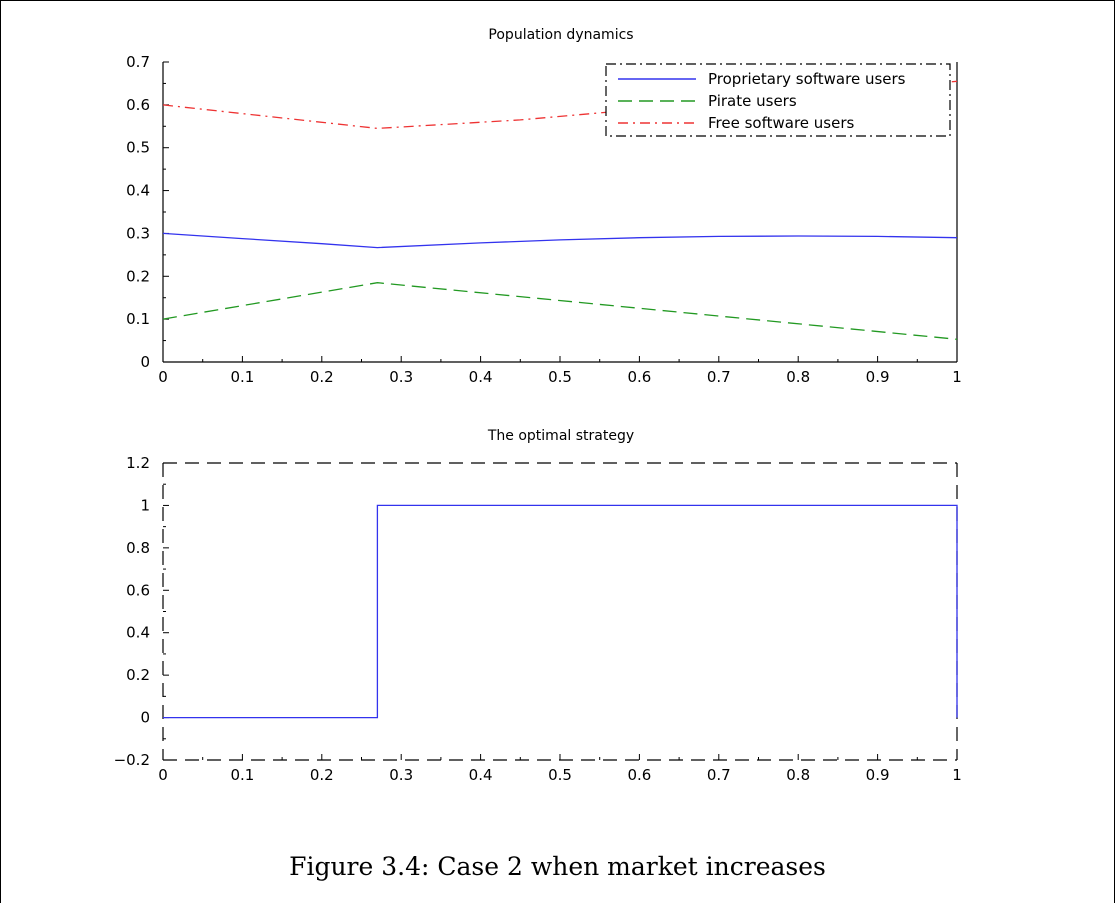  What do you see at coordinates (560, 311) in the screenshot?
I see `series-line-pirate-users` at bounding box center [560, 311].